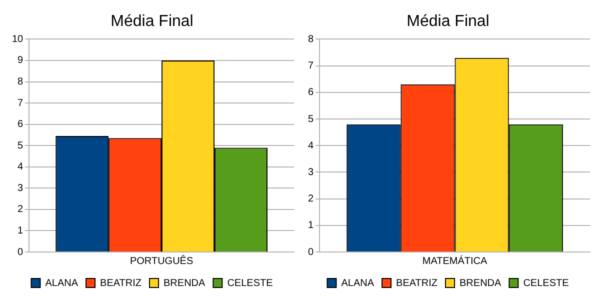 The height and width of the screenshot is (307, 604). What do you see at coordinates (162, 260) in the screenshot?
I see `x-tick-label: PORTUGUÊS` at bounding box center [162, 260].